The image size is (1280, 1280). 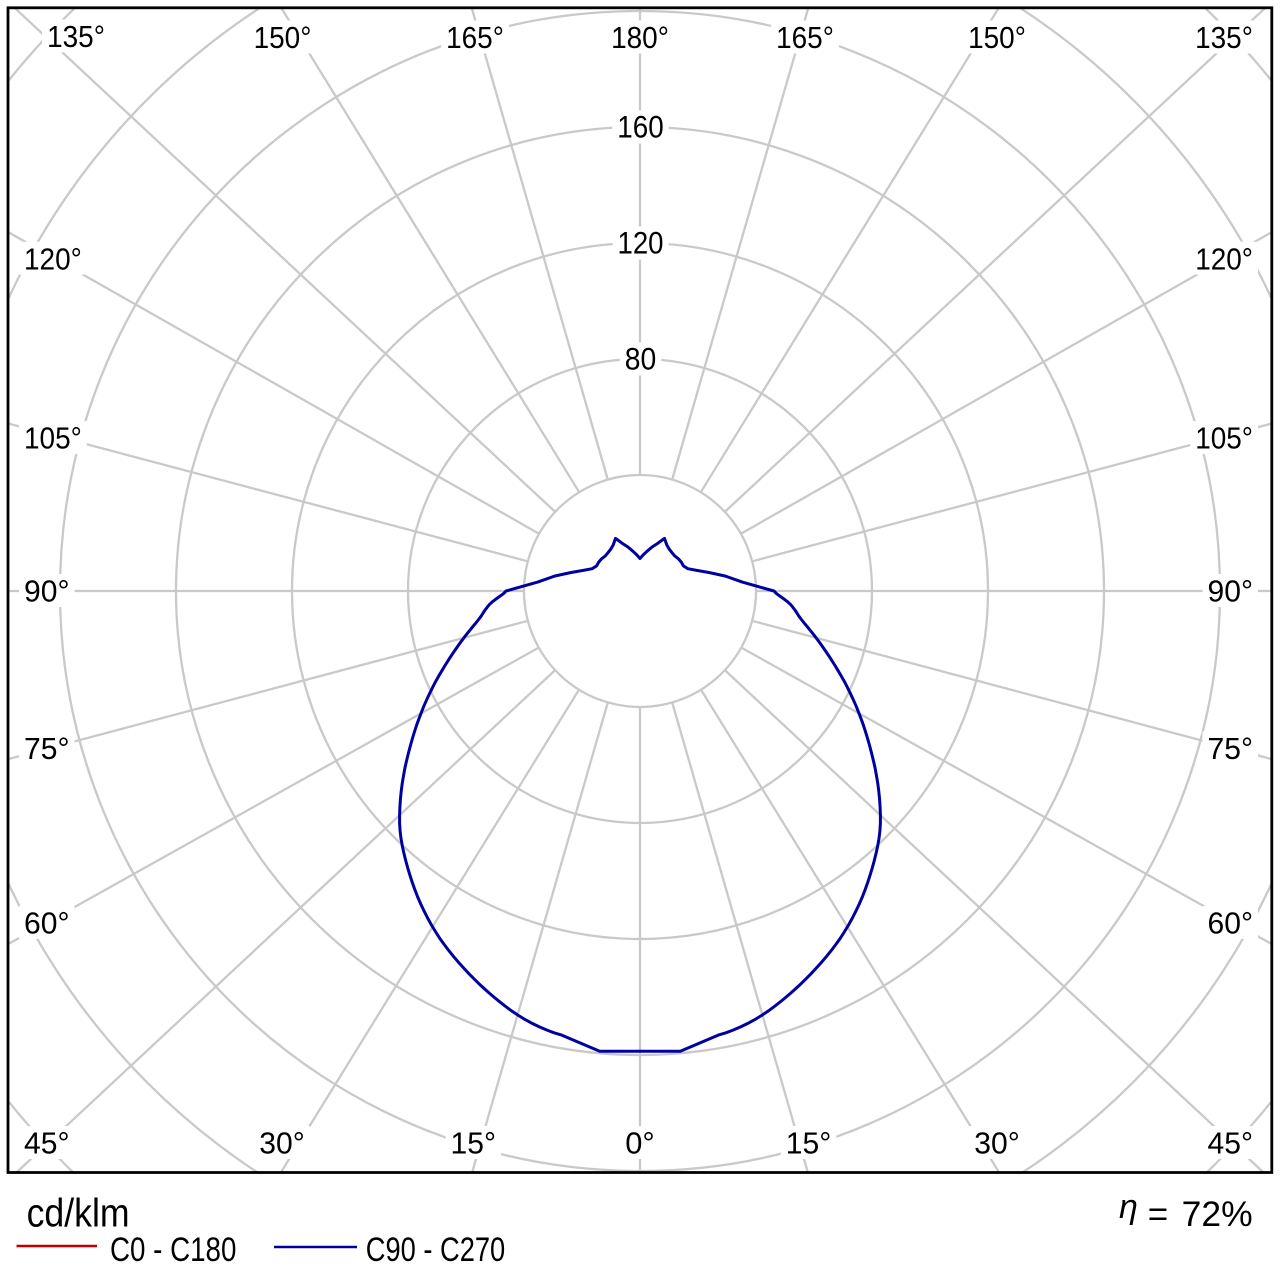 What do you see at coordinates (640, 37) in the screenshot?
I see `svg-text: 180°` at bounding box center [640, 37].